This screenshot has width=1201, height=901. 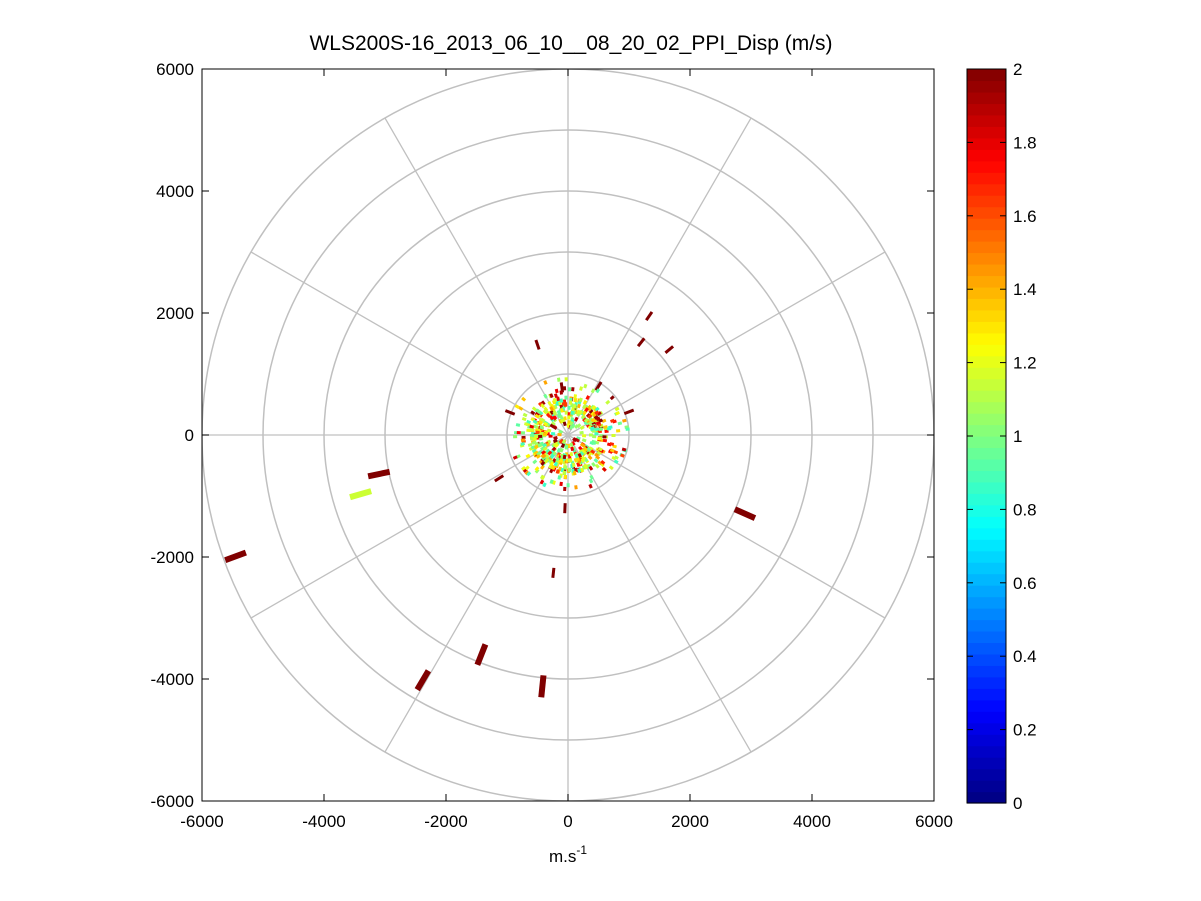 I want to click on x-axis-label: m.s-1, so click(x=568, y=854).